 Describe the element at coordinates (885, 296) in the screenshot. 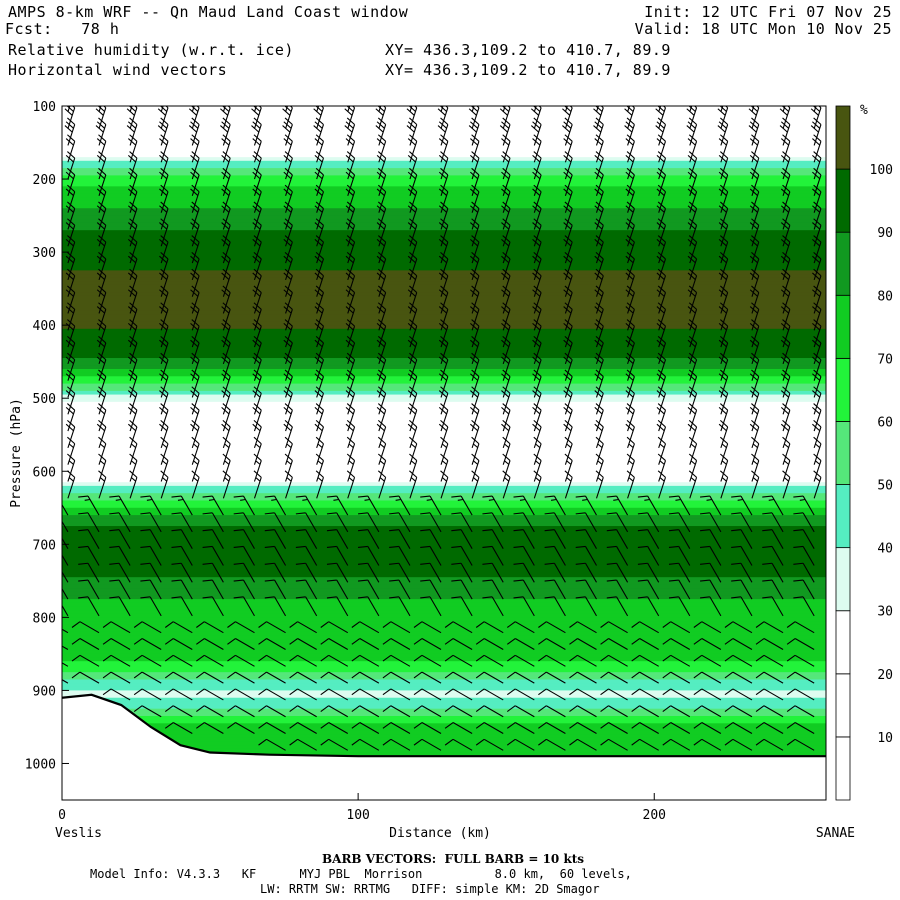

I see `colorbar-label: 80` at that location.